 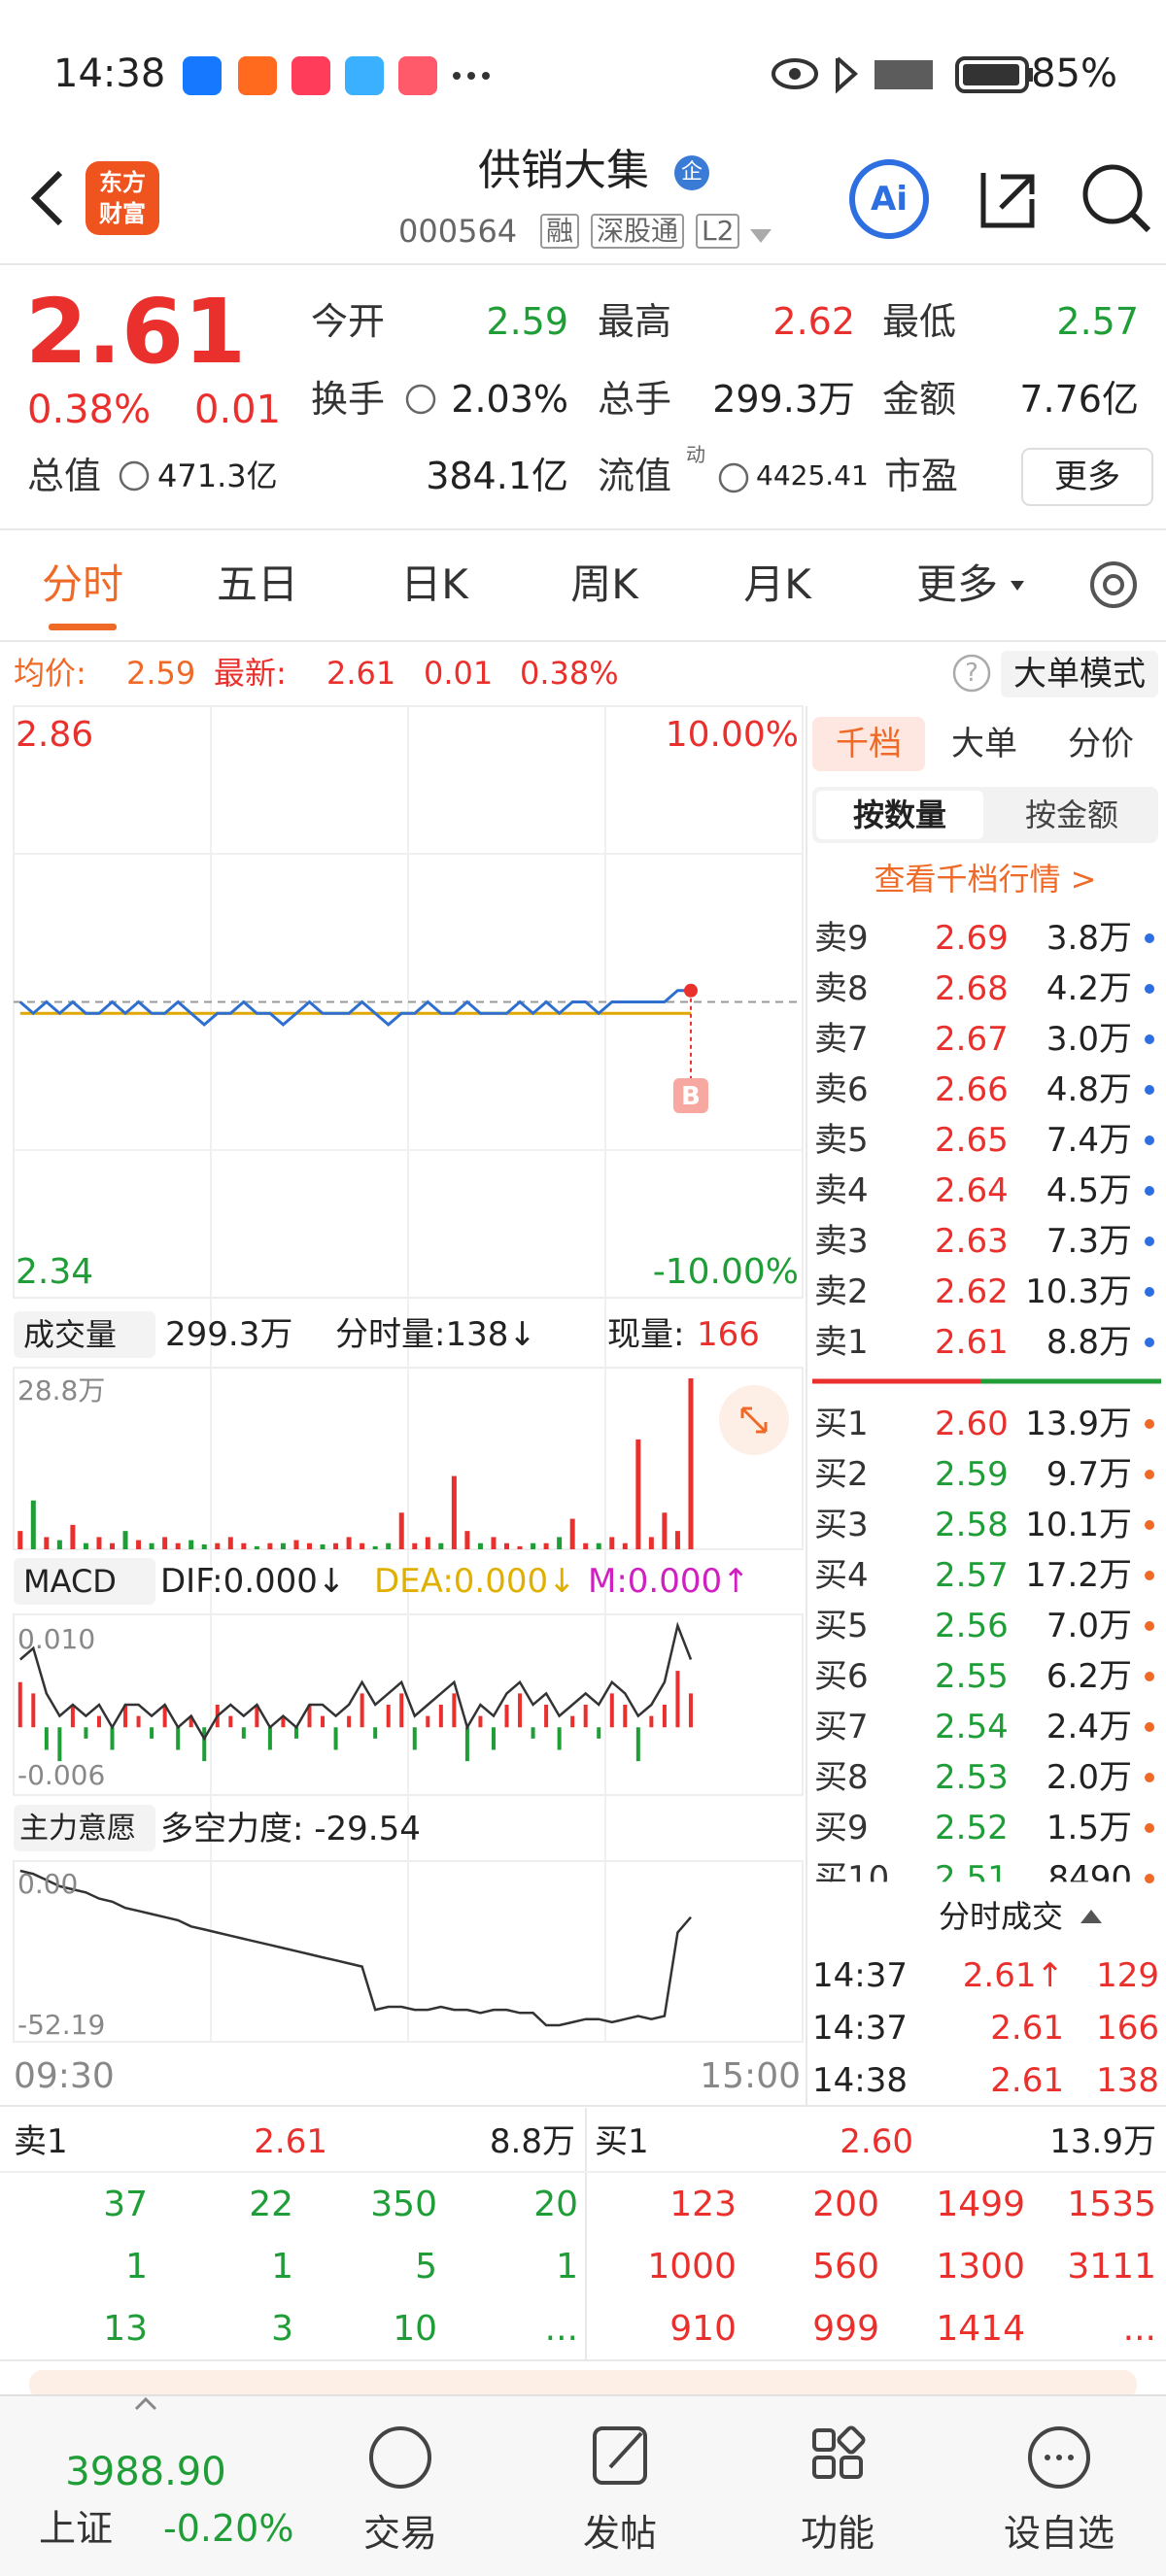 I want to click on tag: 深股通, so click(x=638, y=231).